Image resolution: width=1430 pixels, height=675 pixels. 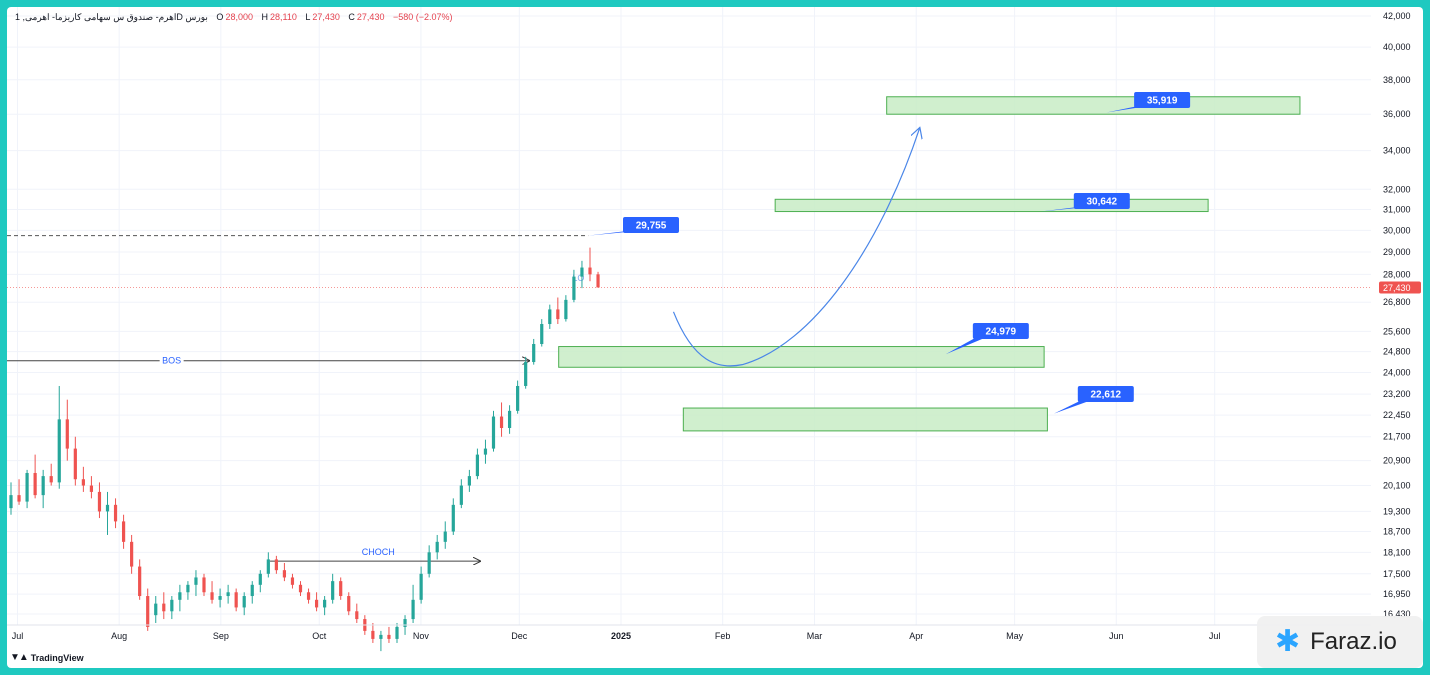 I want to click on level-line, so click(x=689, y=261).